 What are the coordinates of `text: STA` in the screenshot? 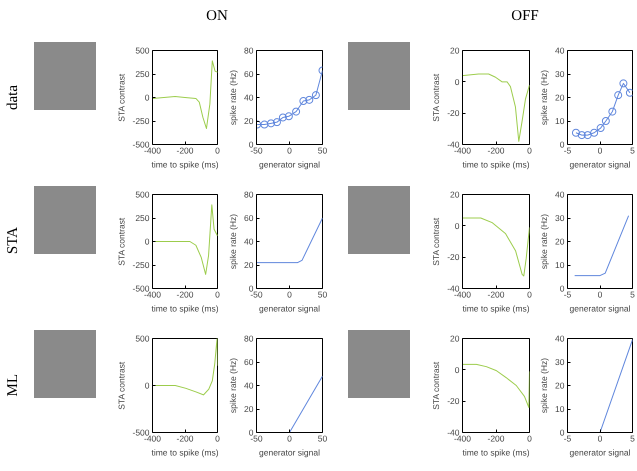 It's located at (13, 241).